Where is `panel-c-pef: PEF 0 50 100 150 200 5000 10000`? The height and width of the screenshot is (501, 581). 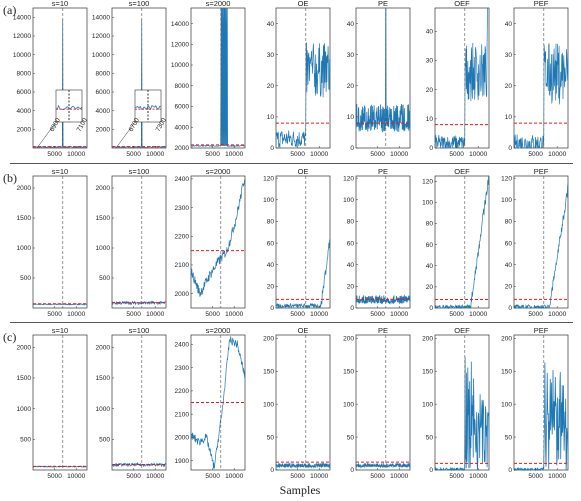 panel-c-pef: PEF 0 50 100 150 200 5000 10000 is located at coordinates (535, 403).